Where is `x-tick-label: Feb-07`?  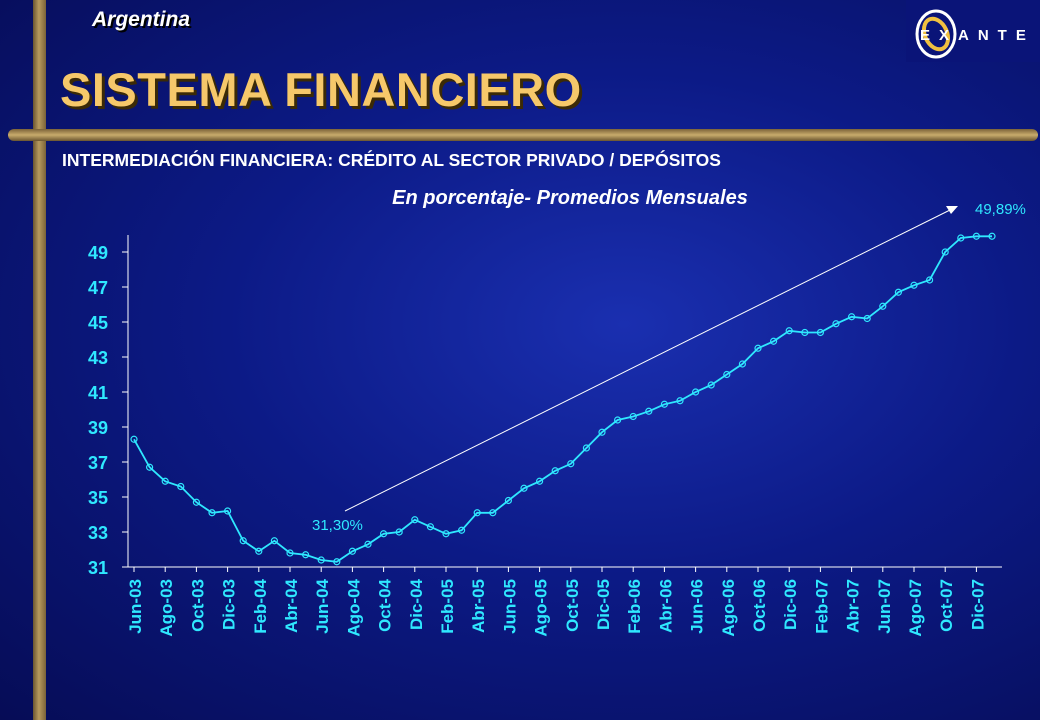 x-tick-label: Feb-07 is located at coordinates (821, 606).